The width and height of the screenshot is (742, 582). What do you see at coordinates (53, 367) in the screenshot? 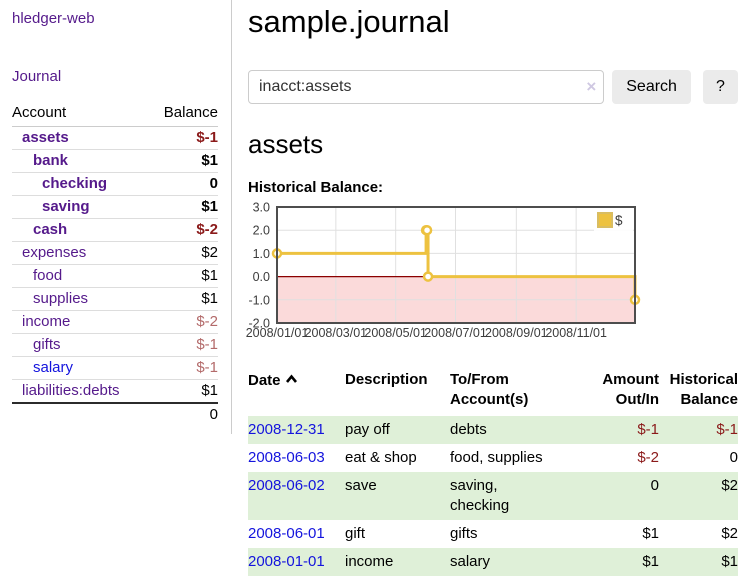
I see `account-link-salary: salary` at bounding box center [53, 367].